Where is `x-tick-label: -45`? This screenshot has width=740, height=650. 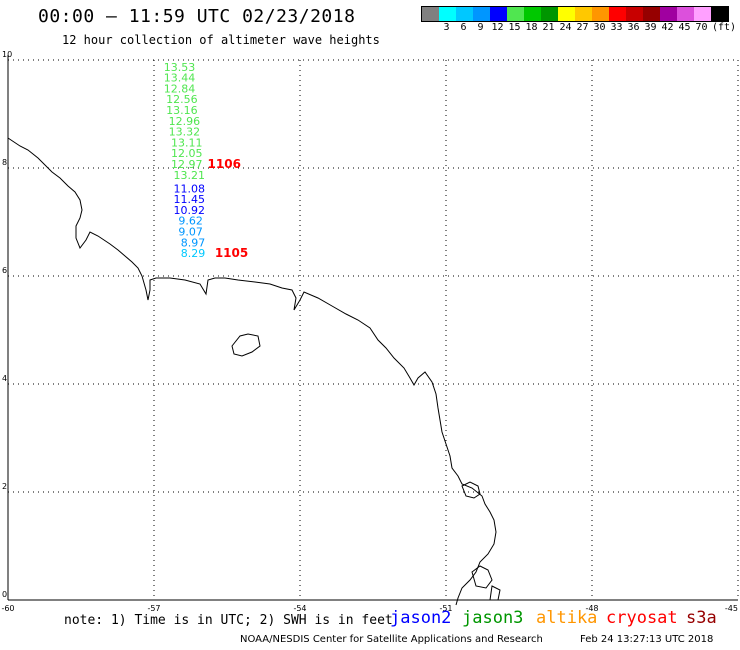
x-tick-label: -45 is located at coordinates (731, 608).